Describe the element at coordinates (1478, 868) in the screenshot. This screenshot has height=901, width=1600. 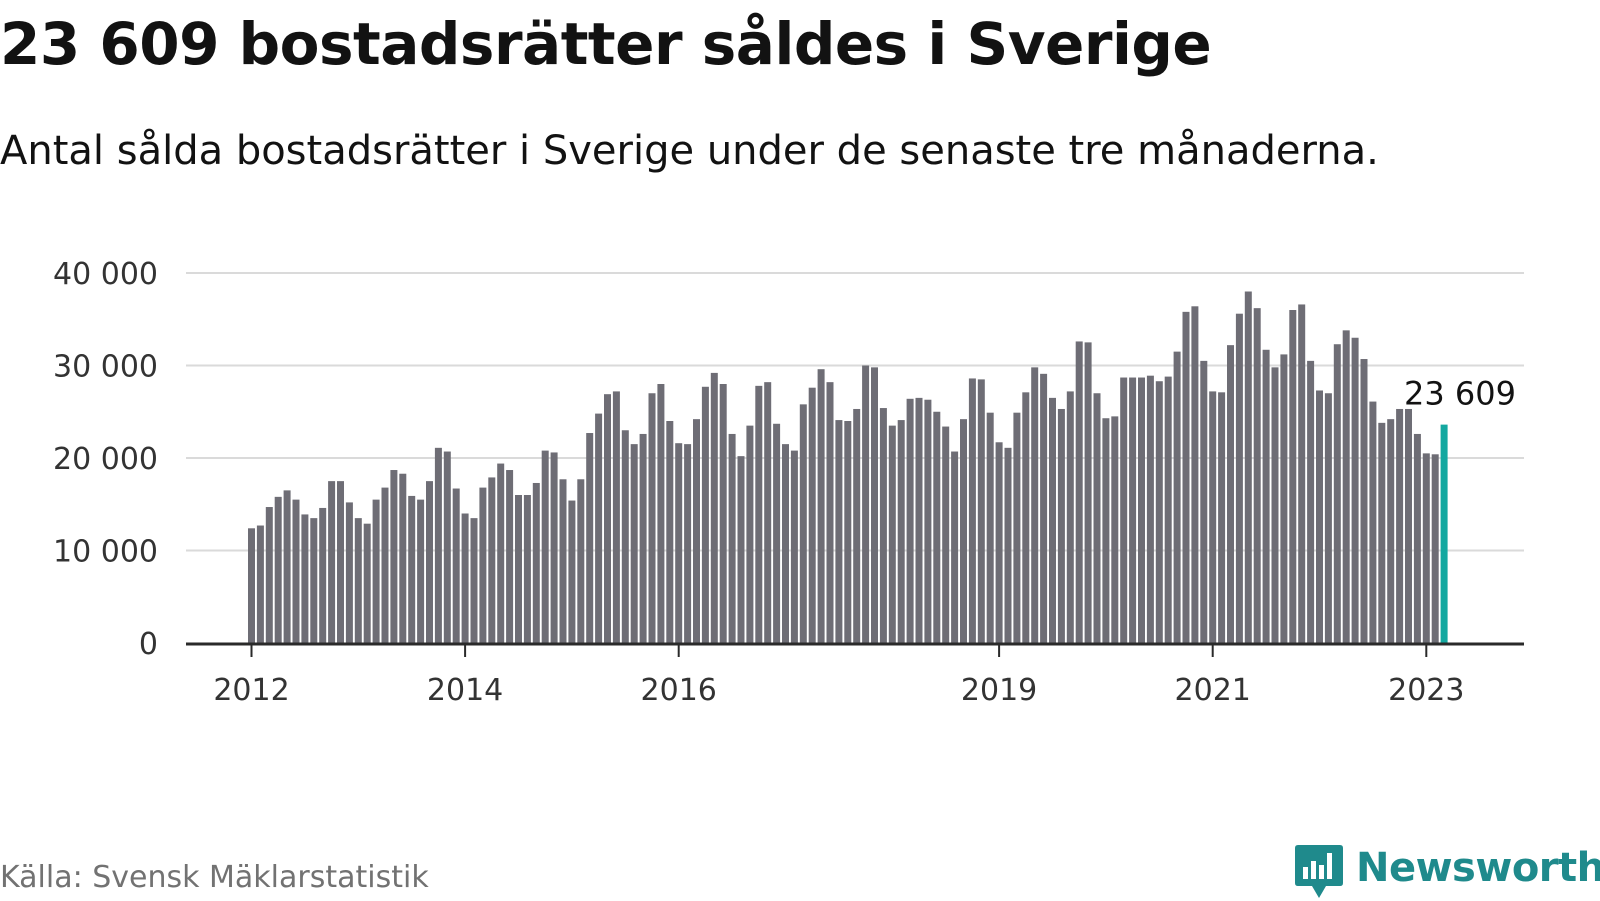
I see `brand-name: Newsworthy` at that location.